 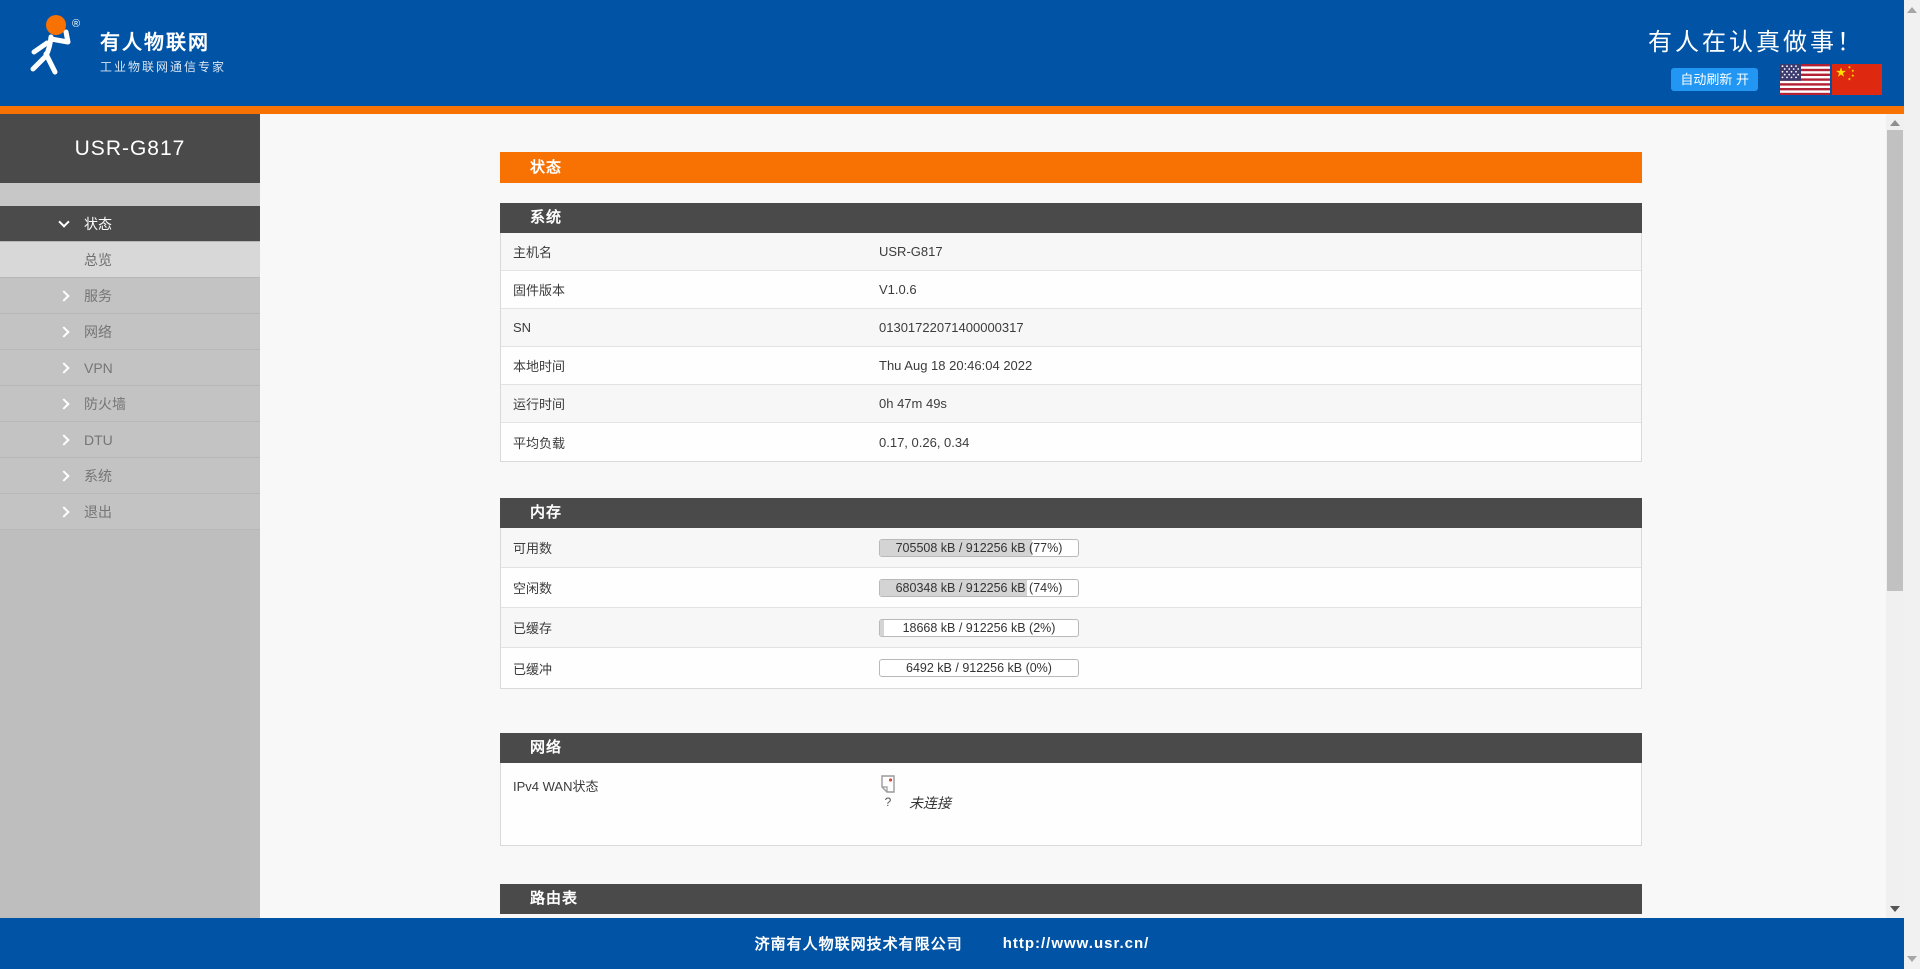 I want to click on sidebar-item-系统: 系统, so click(x=130, y=476).